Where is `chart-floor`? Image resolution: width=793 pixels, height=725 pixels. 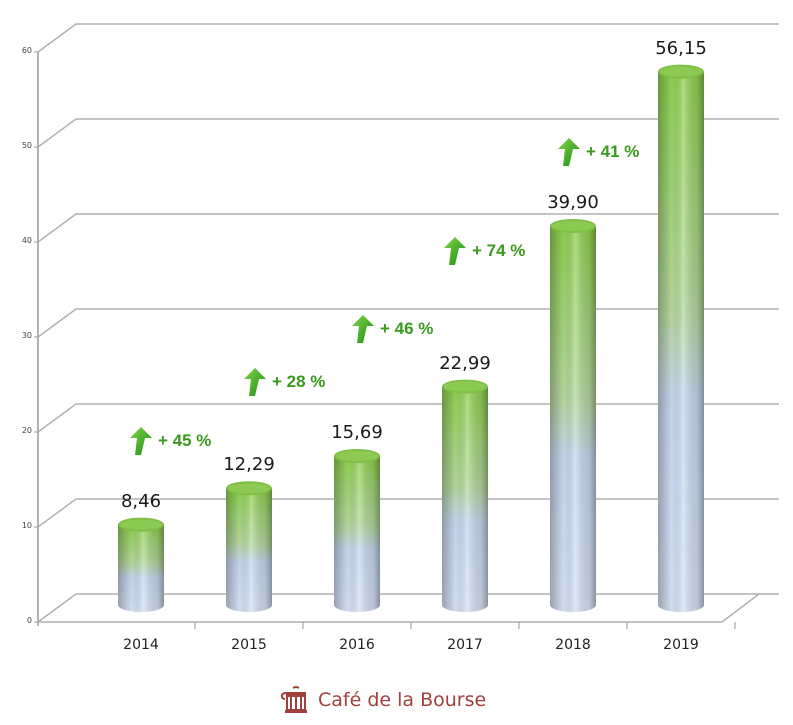
chart-floor is located at coordinates (399, 611).